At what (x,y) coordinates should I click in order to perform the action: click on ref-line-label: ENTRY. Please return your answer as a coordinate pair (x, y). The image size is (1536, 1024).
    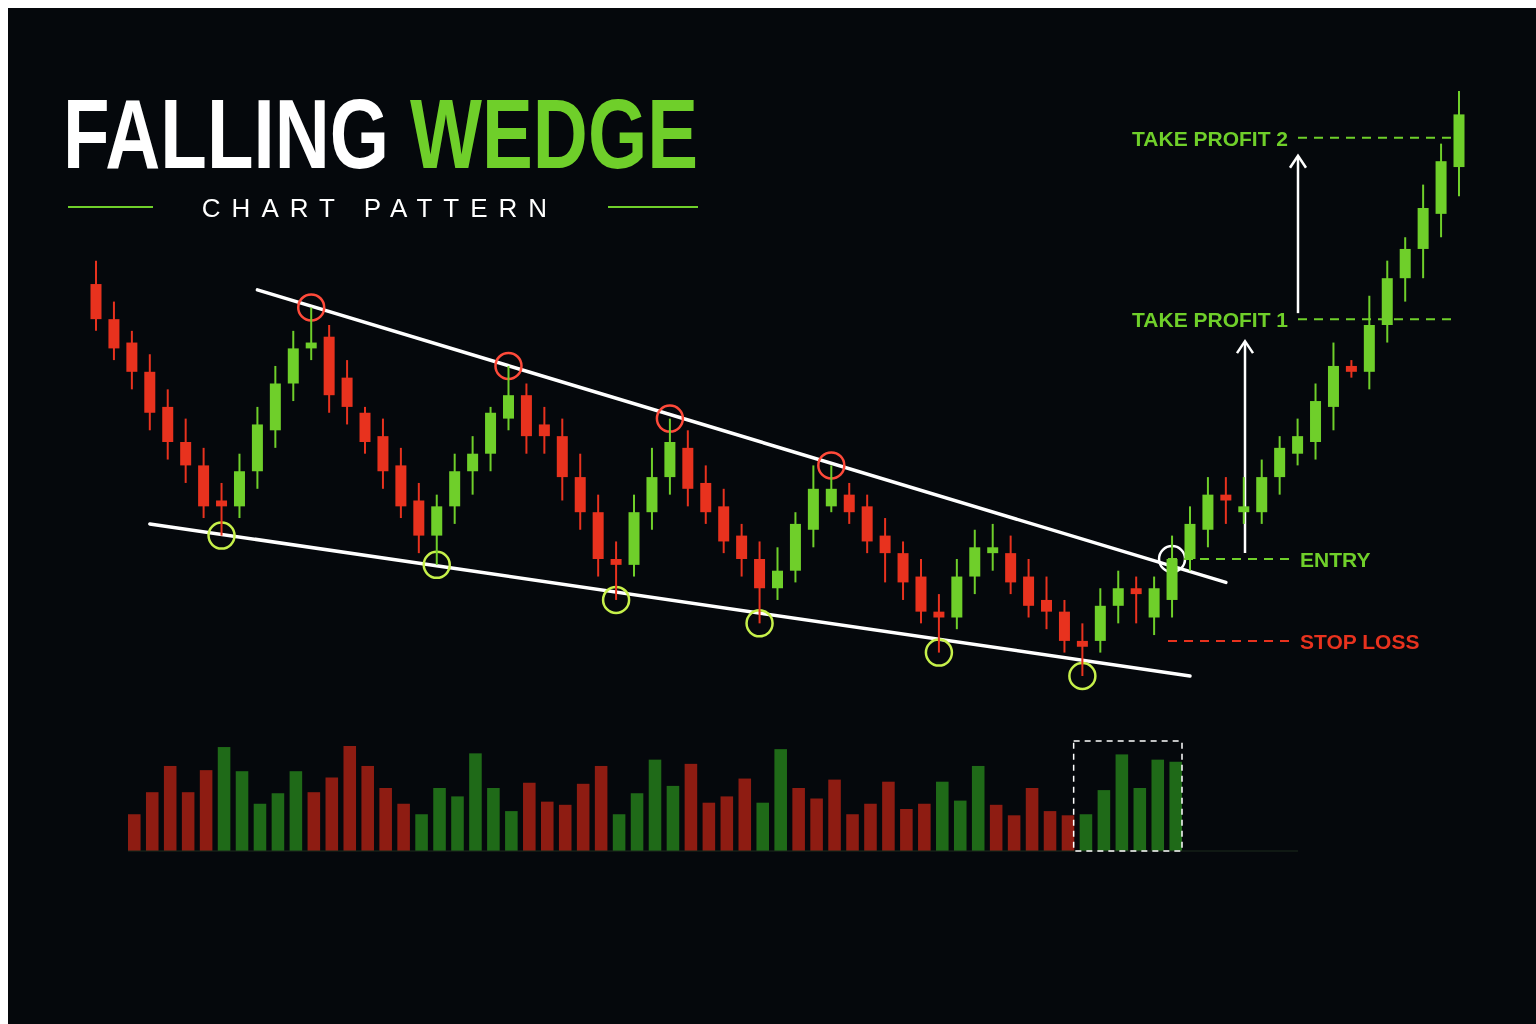
    Looking at the image, I should click on (1335, 559).